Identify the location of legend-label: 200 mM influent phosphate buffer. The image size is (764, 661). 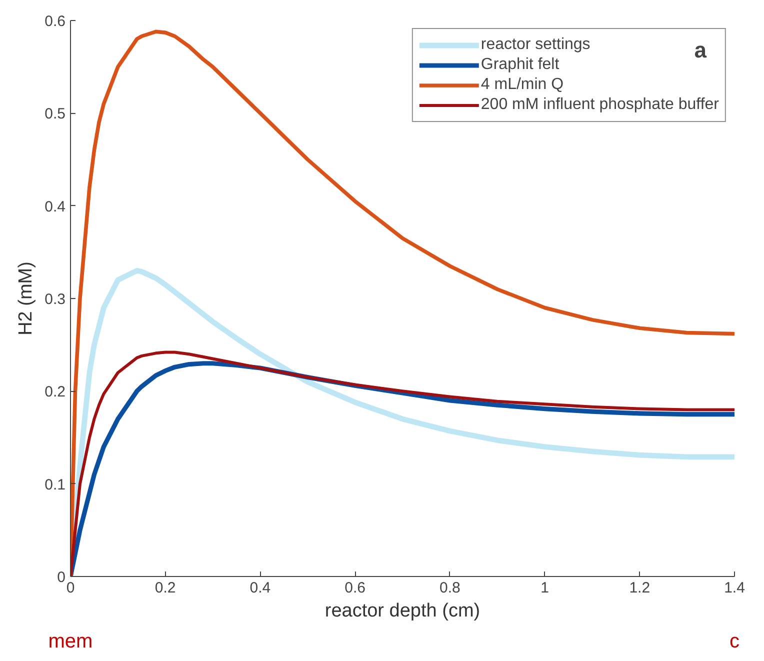
(599, 105).